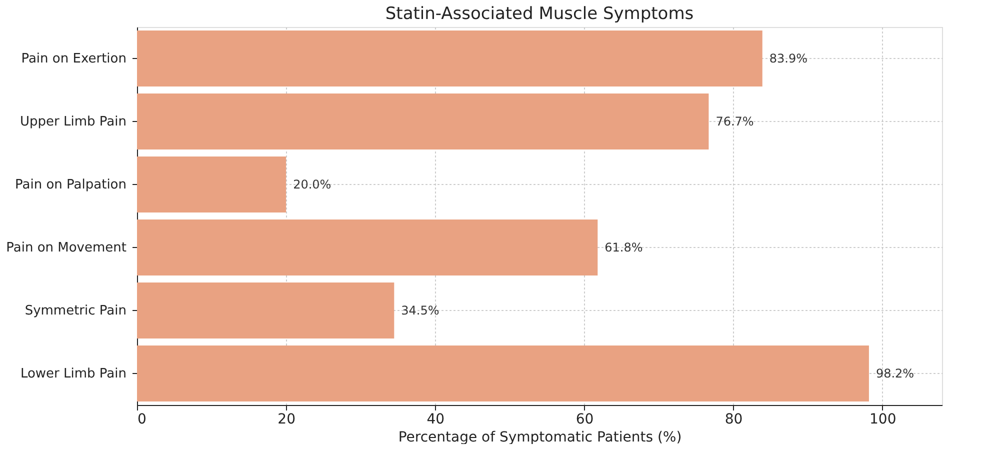 The width and height of the screenshot is (989, 474). Describe the element at coordinates (73, 59) in the screenshot. I see `y-tick-label: Pain on Exertion` at that location.